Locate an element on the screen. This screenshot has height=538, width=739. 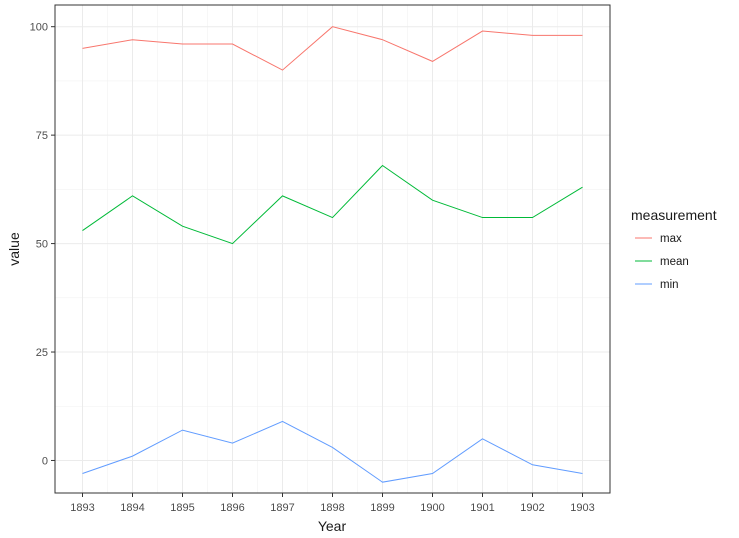
series-line-mean is located at coordinates (332, 204).